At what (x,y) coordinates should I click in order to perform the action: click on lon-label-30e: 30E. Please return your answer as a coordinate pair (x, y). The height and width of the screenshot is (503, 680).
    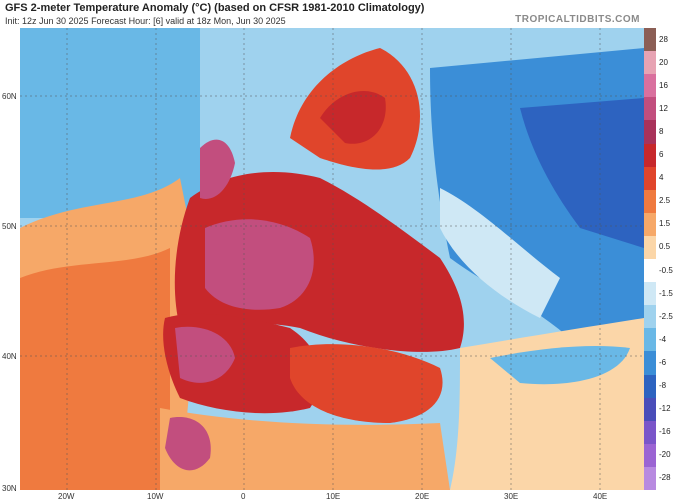
    Looking at the image, I should click on (511, 496).